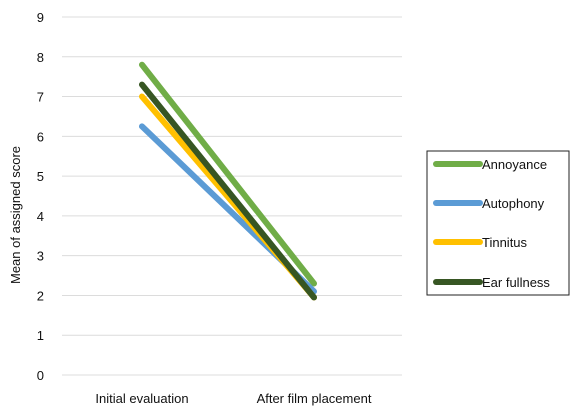 The image size is (580, 410). I want to click on x-category-label: Initial evaluation, so click(141, 398).